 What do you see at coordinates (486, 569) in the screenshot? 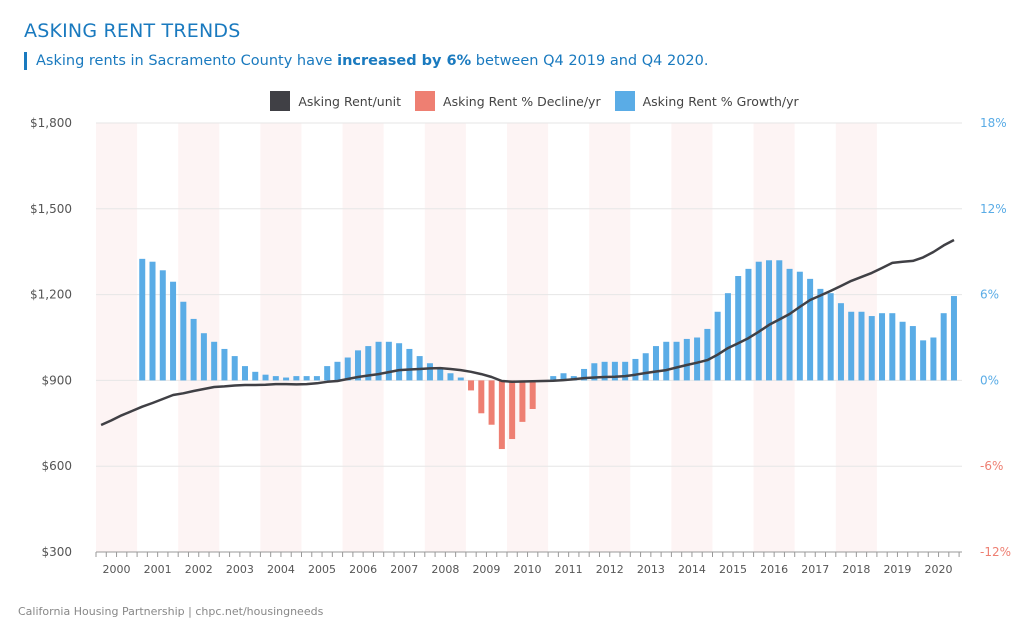
I see `x-axis-tick-label: 2009` at bounding box center [486, 569].